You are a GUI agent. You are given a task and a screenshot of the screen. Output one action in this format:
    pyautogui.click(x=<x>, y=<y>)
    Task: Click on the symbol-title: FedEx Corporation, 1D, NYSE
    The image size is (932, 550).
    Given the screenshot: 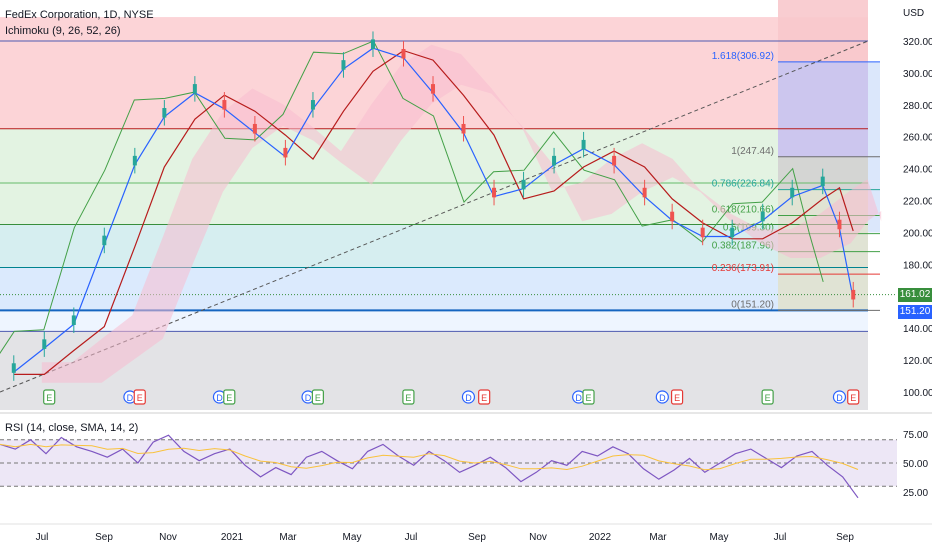 What is the action you would take?
    pyautogui.click(x=79, y=15)
    